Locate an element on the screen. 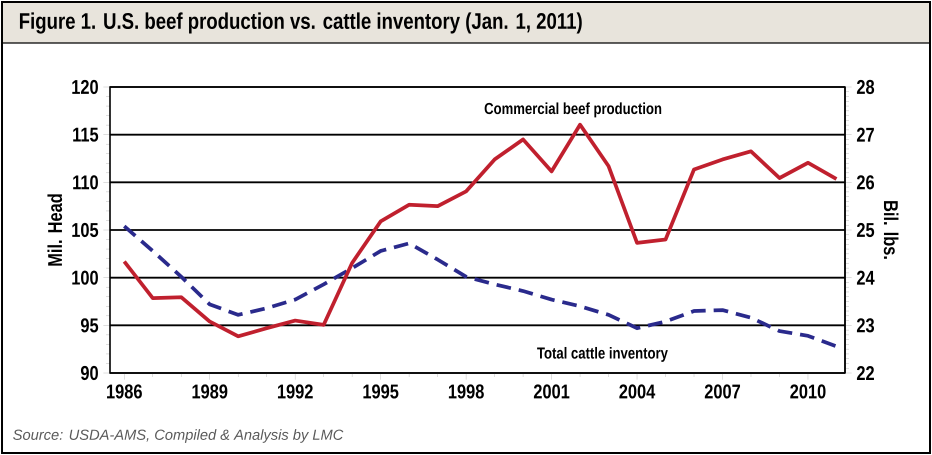  chart-title: Figure 1. U.S. beef production vs. cattle inventory (Jan. 1, 2011) is located at coordinates (301, 23).